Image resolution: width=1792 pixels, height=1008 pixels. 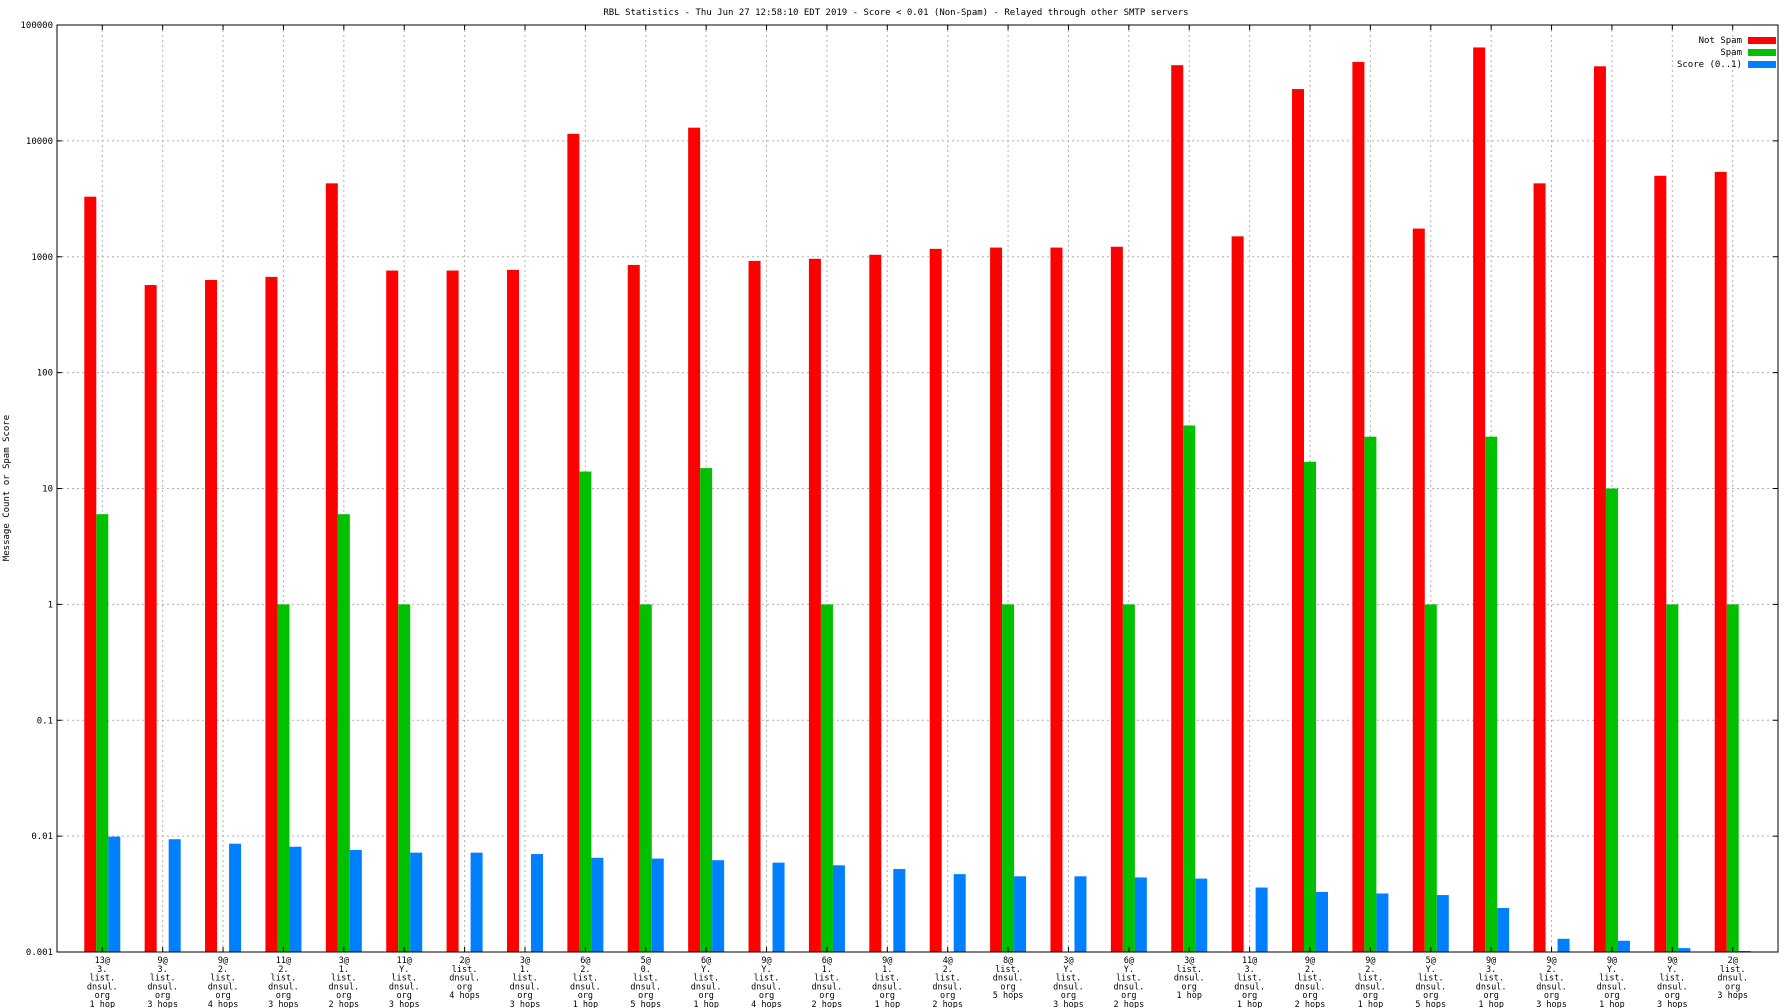 I want to click on x-category-label: 2 hops, so click(x=343, y=1004).